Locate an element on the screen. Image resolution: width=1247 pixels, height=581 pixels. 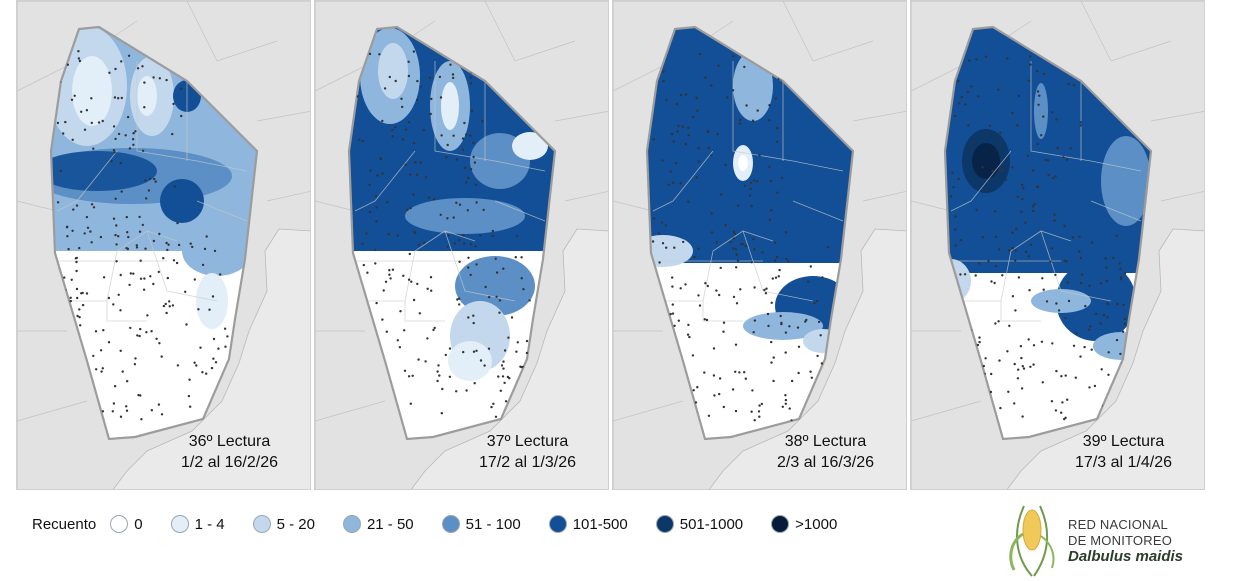
reading-label: 37º Lectura is located at coordinates (527, 441).